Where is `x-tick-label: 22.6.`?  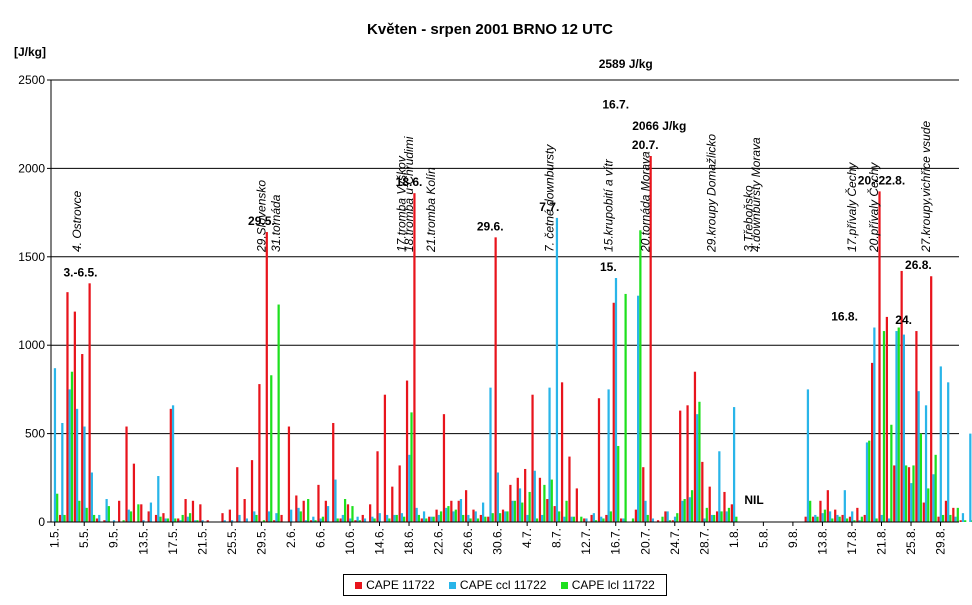
x-tick-label: 22.6. is located at coordinates (439, 541).